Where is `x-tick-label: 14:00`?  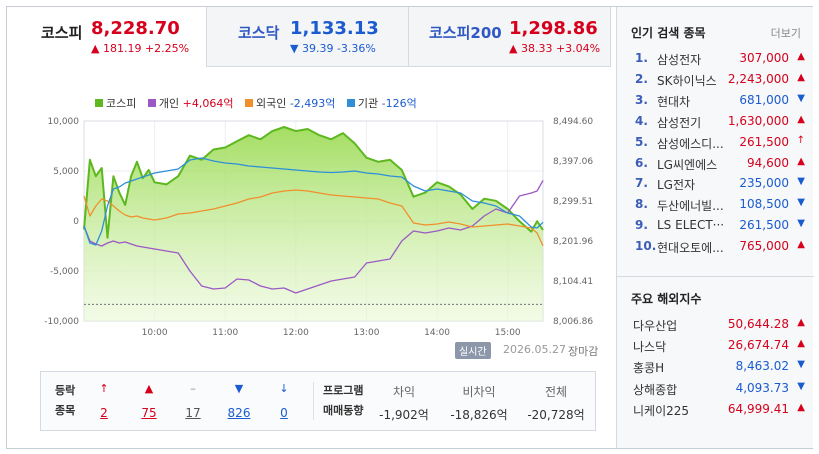 x-tick-label: 14:00 is located at coordinates (437, 333).